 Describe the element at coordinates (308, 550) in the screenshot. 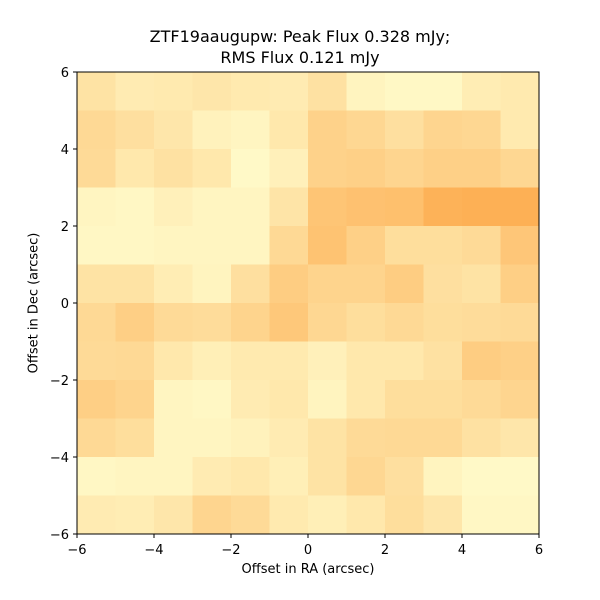

I see `x-tick-label: 0` at that location.